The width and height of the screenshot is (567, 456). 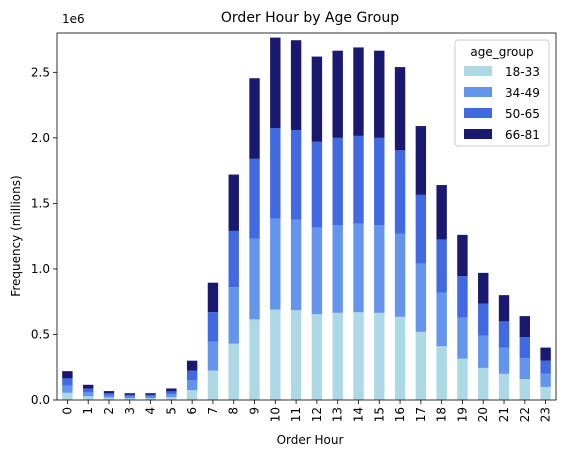 I want to click on x-tick-label: 2, so click(x=109, y=411).